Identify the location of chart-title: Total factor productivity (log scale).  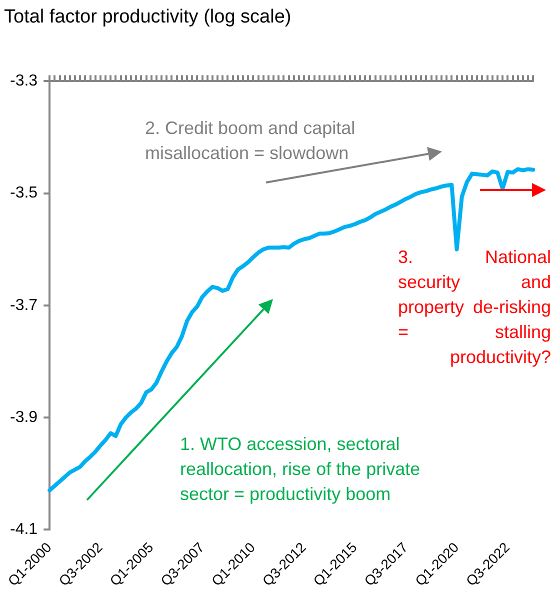
(148, 17).